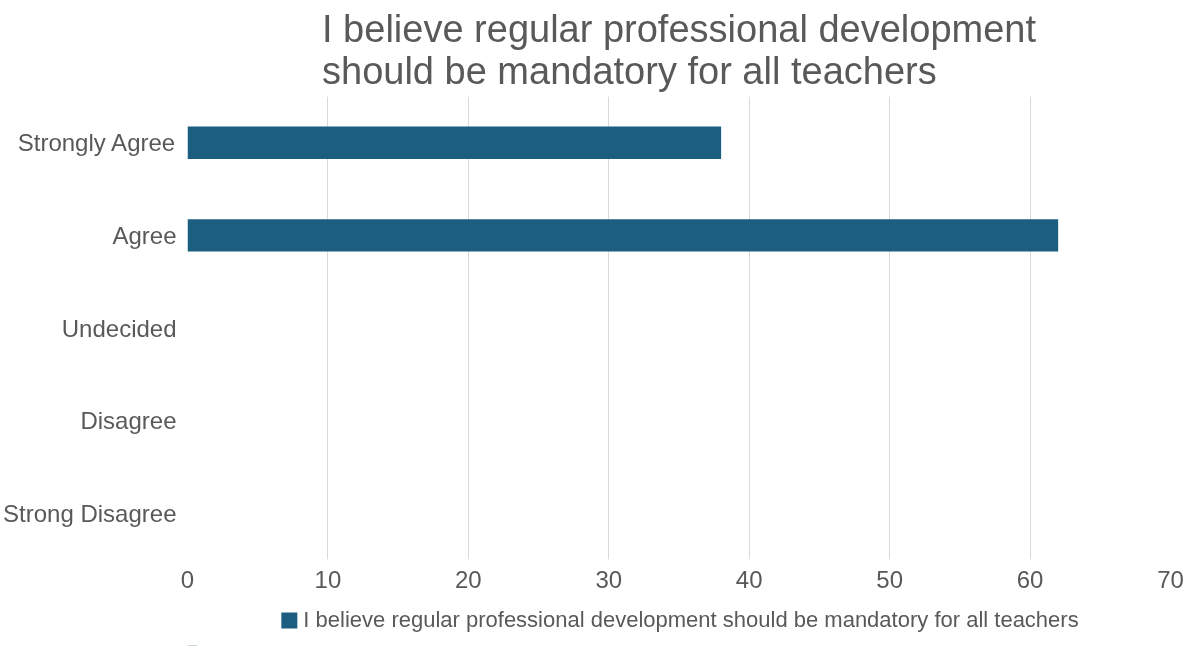 This screenshot has width=1200, height=669. What do you see at coordinates (328, 579) in the screenshot?
I see `x-tick-label: 10` at bounding box center [328, 579].